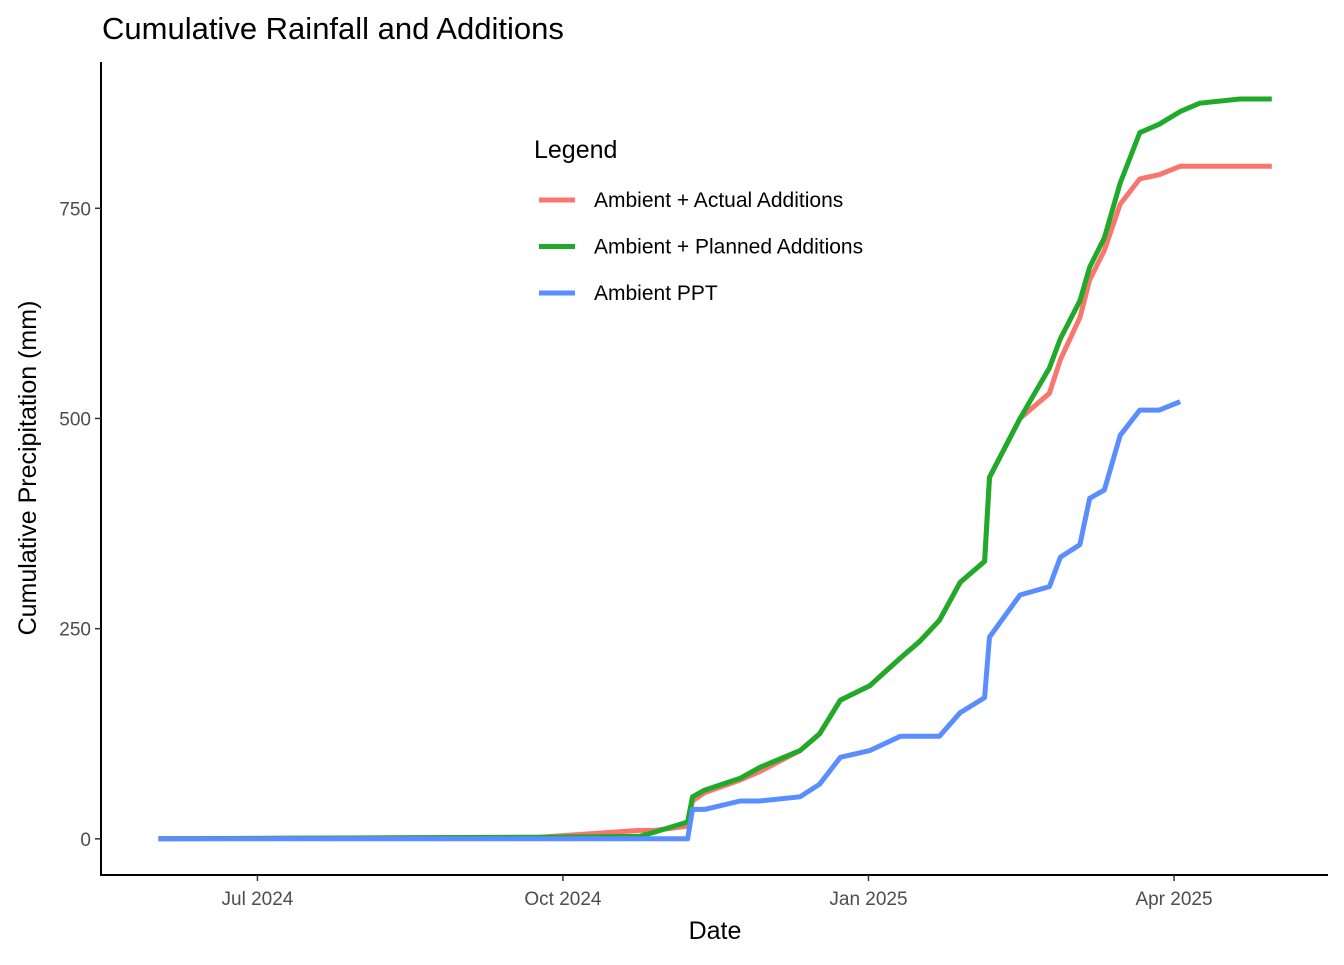  Describe the element at coordinates (28, 468) in the screenshot. I see `y-axis-label: Cumulative Precipitation (mm)` at that location.